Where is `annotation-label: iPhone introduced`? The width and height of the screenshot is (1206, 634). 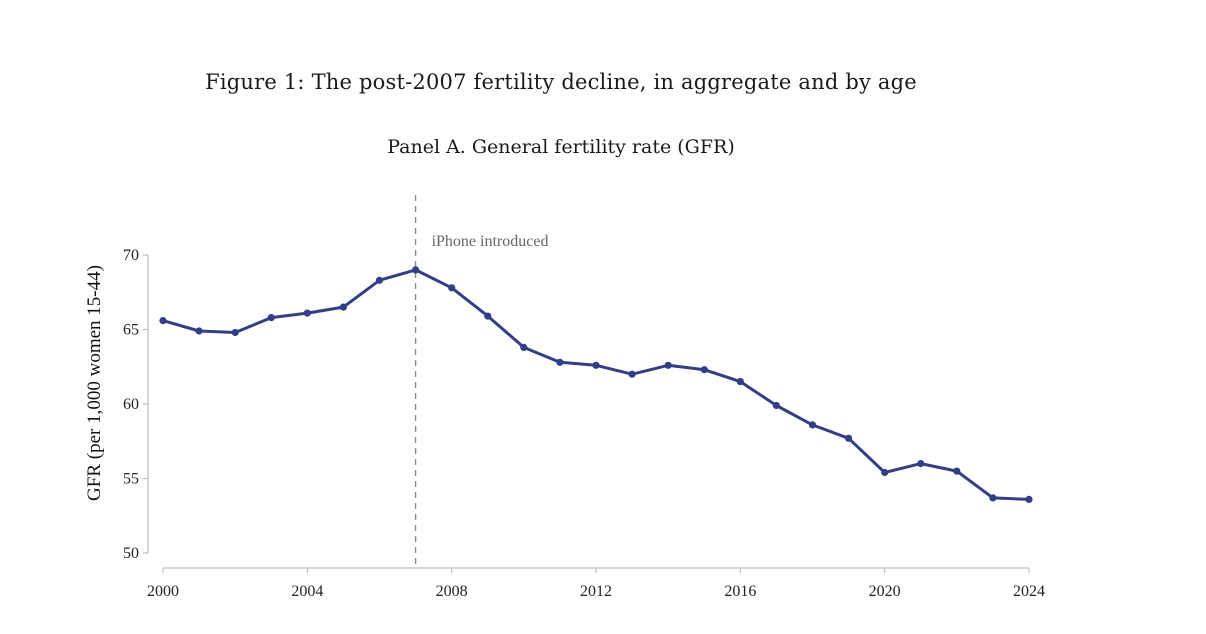
annotation-label: iPhone introduced is located at coordinates (490, 241).